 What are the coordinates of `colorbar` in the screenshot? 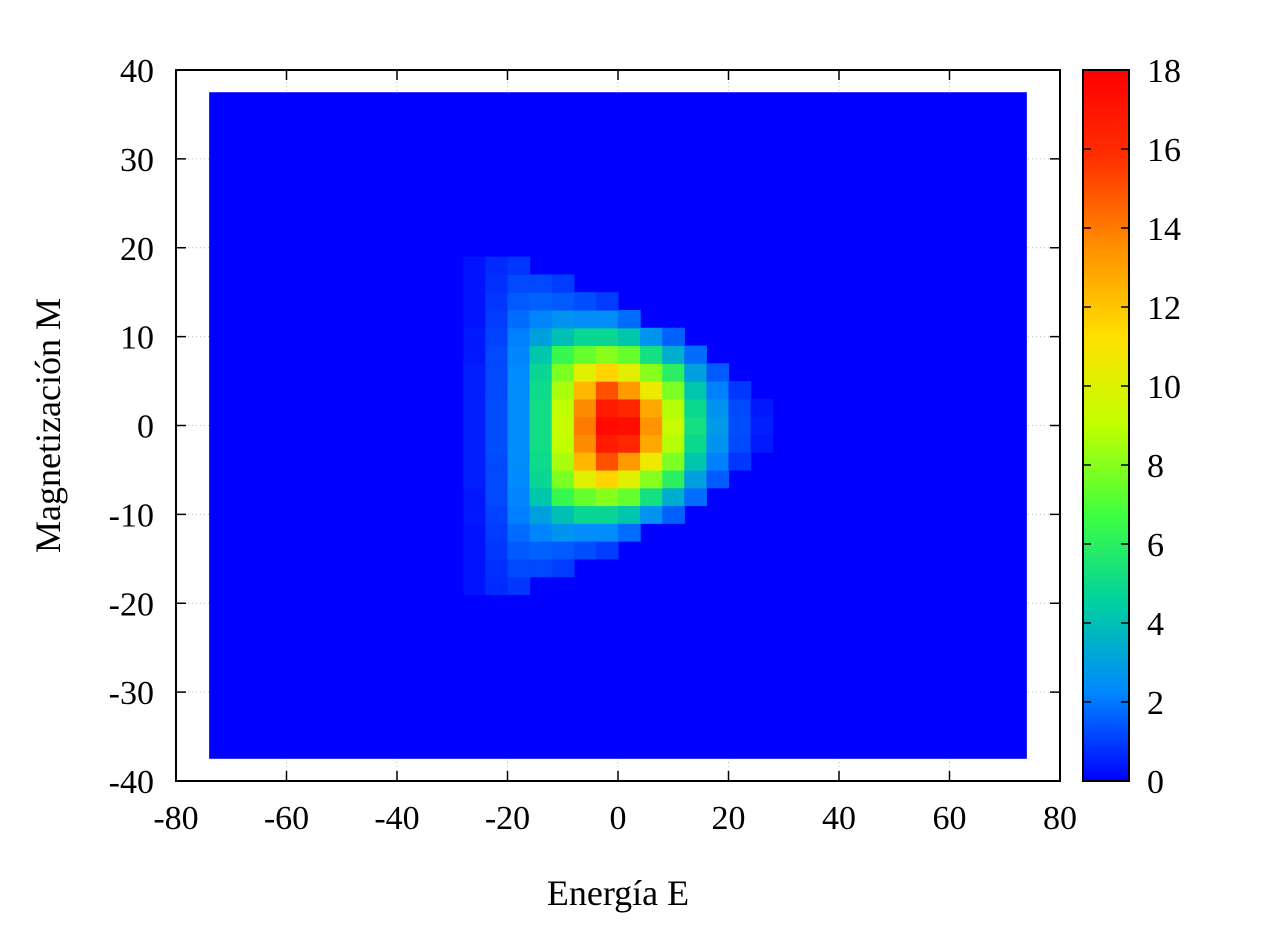 It's located at (1106, 425).